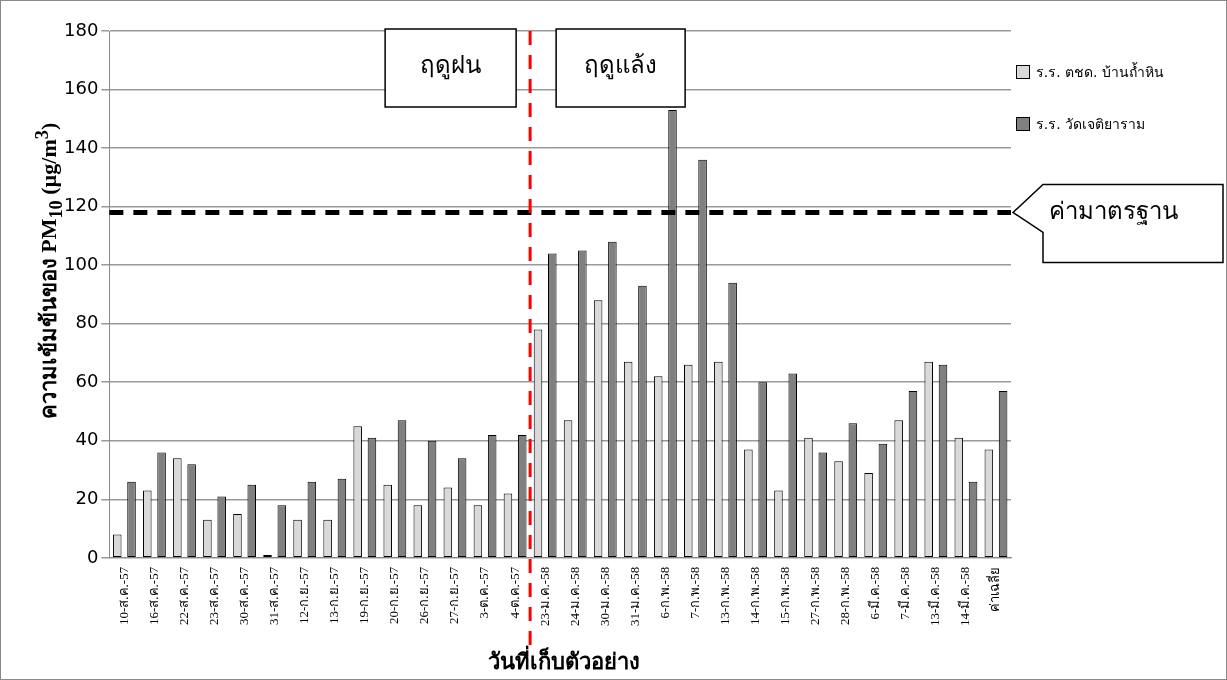 Image resolution: width=1227 pixels, height=680 pixels. Describe the element at coordinates (664, 592) in the screenshot. I see `x-tick-label: 6-ก.พ.-58` at that location.